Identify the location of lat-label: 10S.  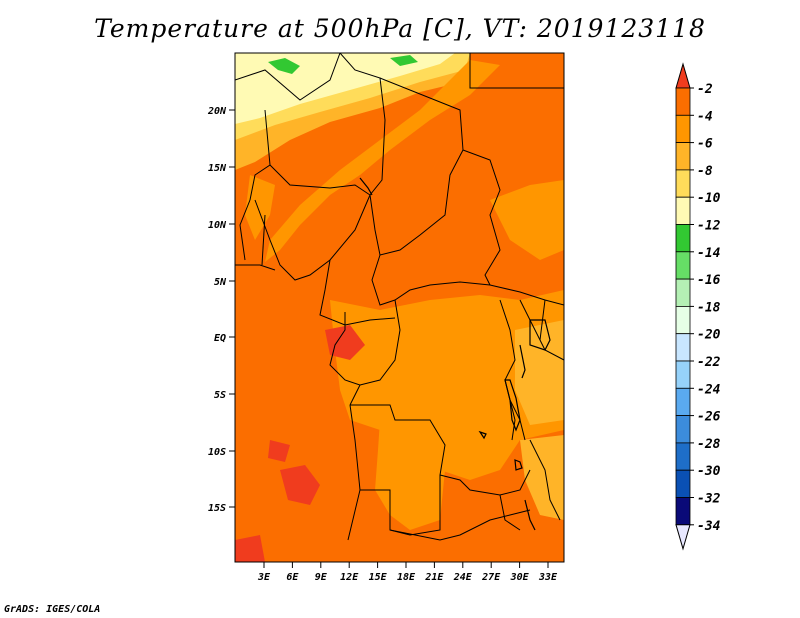
(217, 452).